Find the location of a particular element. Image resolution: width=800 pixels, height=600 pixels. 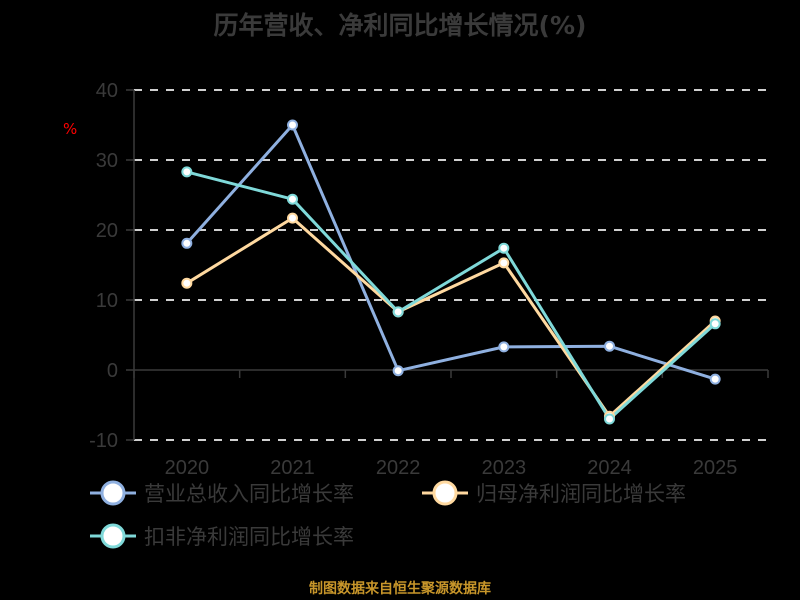

legend-label: 扣非净利润同比增长率 is located at coordinates (249, 537).